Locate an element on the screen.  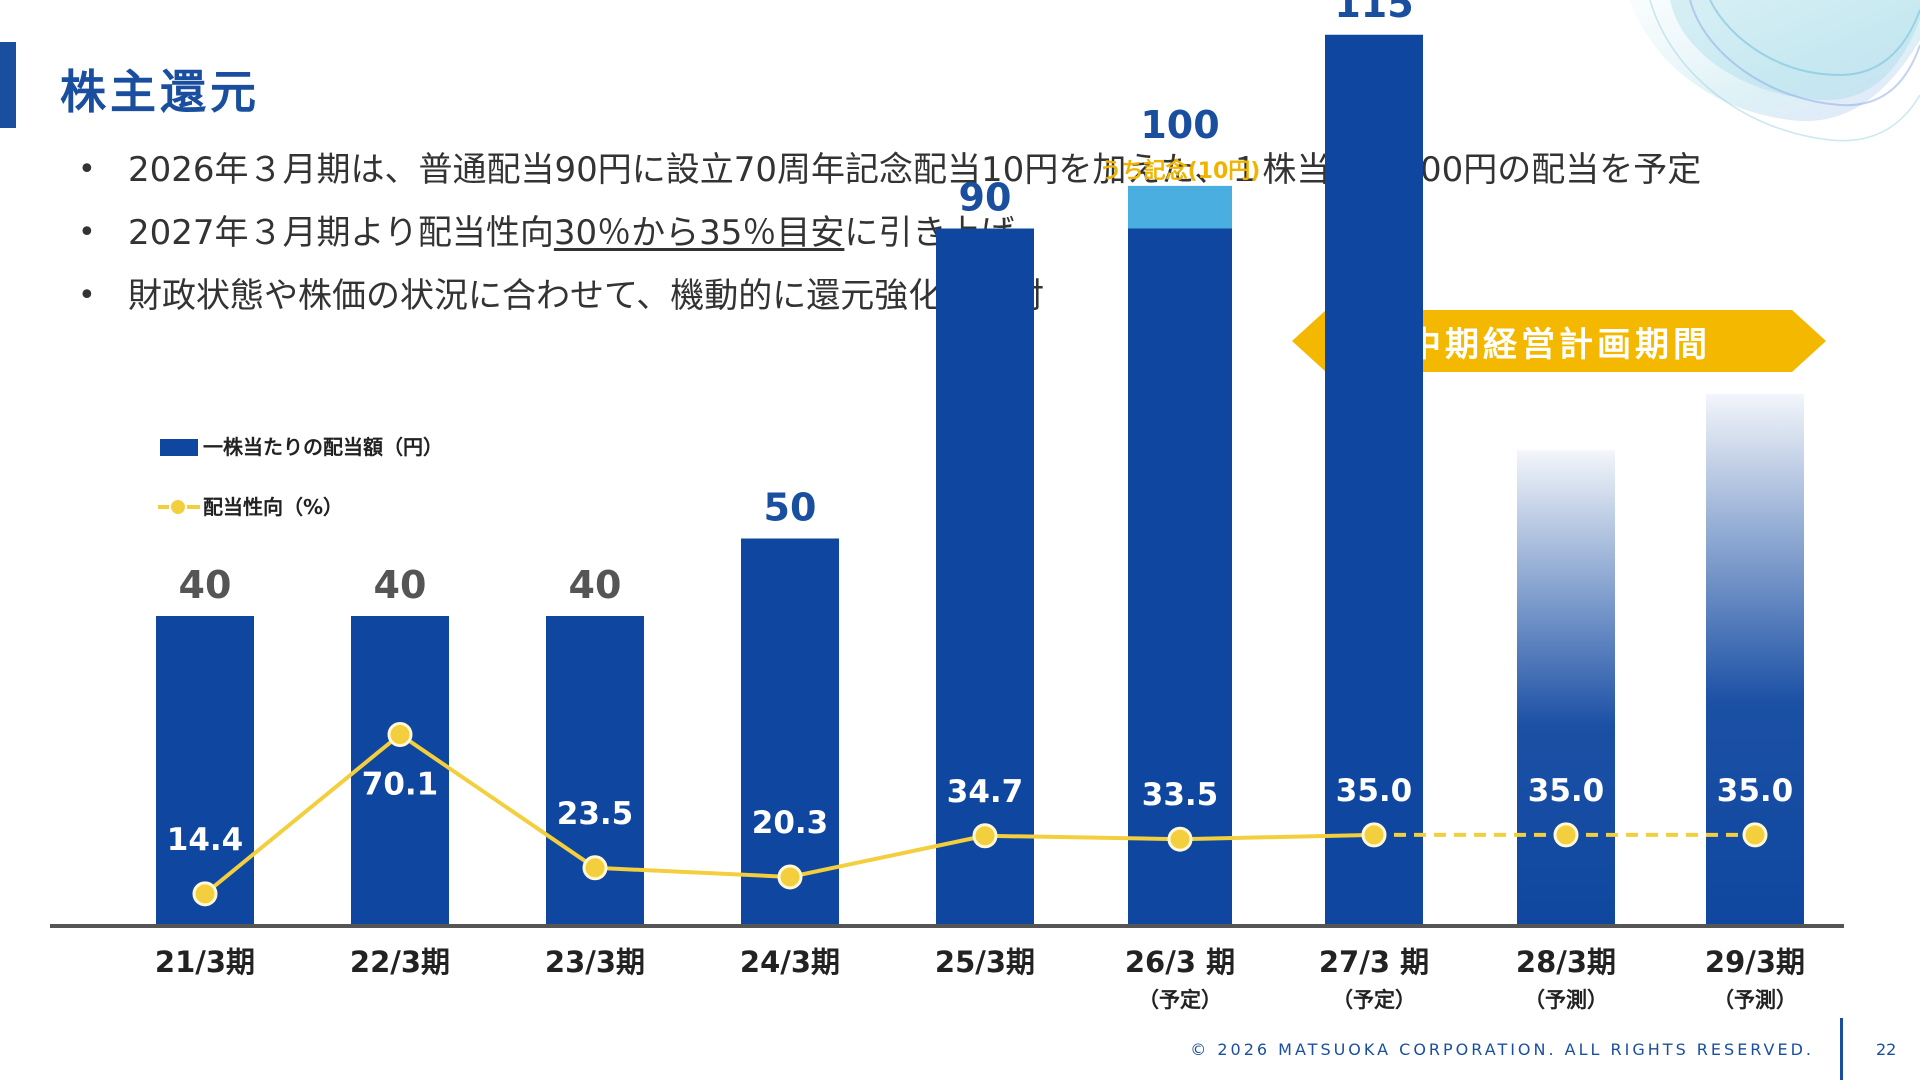
bullet-item: 2027年３月期より配当性向30％から35％目安に引き上げ is located at coordinates (889, 242).